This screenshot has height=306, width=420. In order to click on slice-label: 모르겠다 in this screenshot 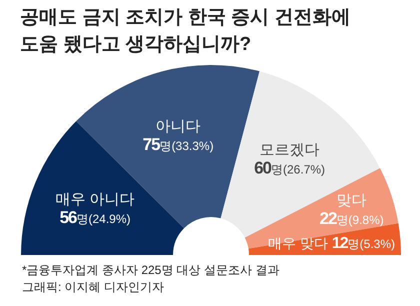, I will do `click(290, 149)`.